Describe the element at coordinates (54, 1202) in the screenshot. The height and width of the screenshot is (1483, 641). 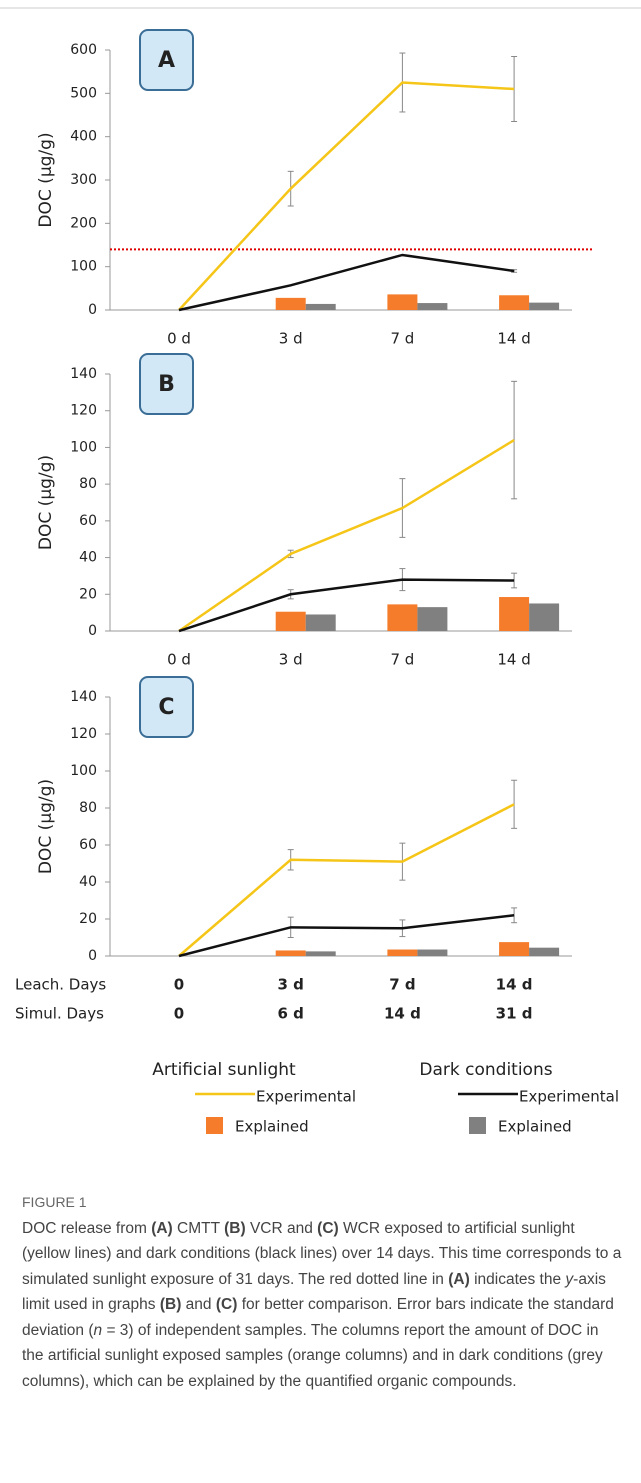
I see `caption-title: FIGURE 1` at that location.